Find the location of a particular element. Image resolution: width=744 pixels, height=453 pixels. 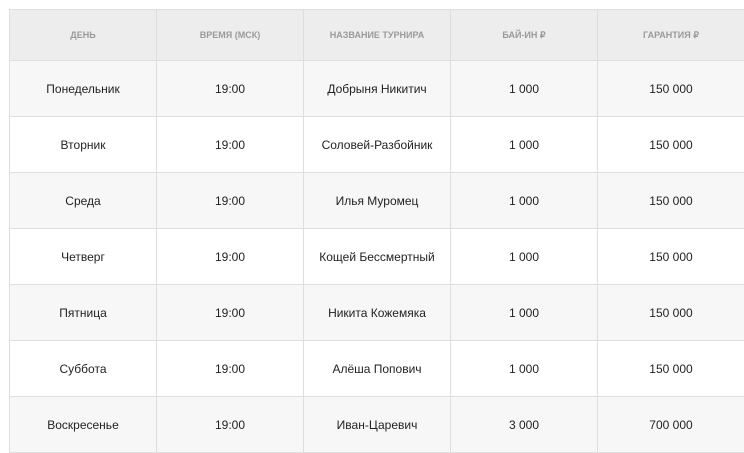

cell-day: Четверг is located at coordinates (83, 257).